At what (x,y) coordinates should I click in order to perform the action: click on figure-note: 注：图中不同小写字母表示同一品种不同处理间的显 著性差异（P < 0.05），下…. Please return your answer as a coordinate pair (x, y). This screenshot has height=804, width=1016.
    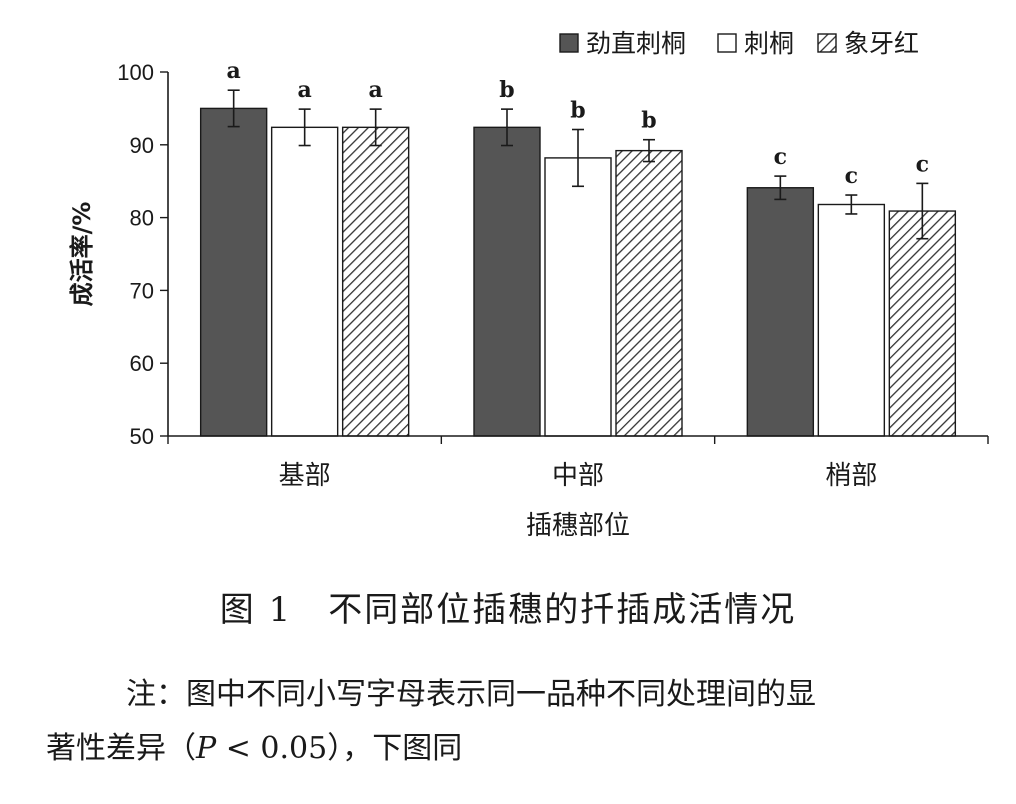
    Looking at the image, I should click on (516, 722).